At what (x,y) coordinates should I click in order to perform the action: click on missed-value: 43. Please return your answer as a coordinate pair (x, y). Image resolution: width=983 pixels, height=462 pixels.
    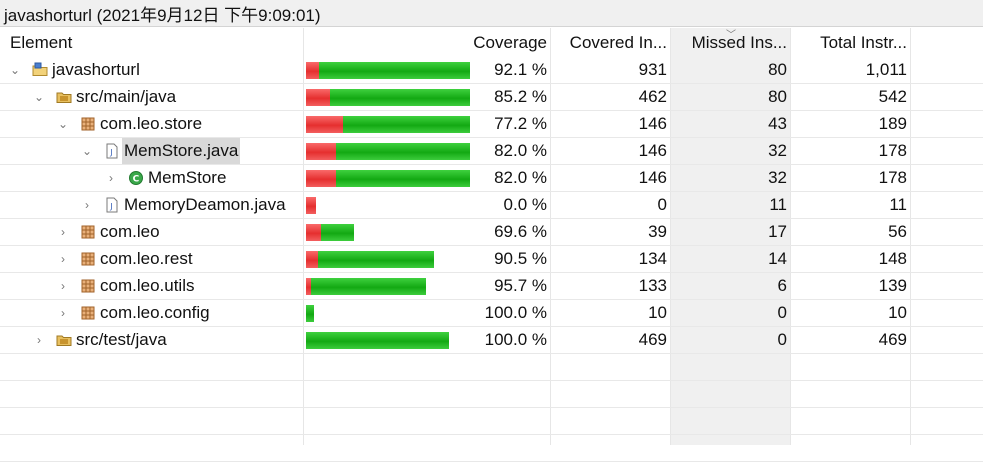
    Looking at the image, I should click on (777, 123).